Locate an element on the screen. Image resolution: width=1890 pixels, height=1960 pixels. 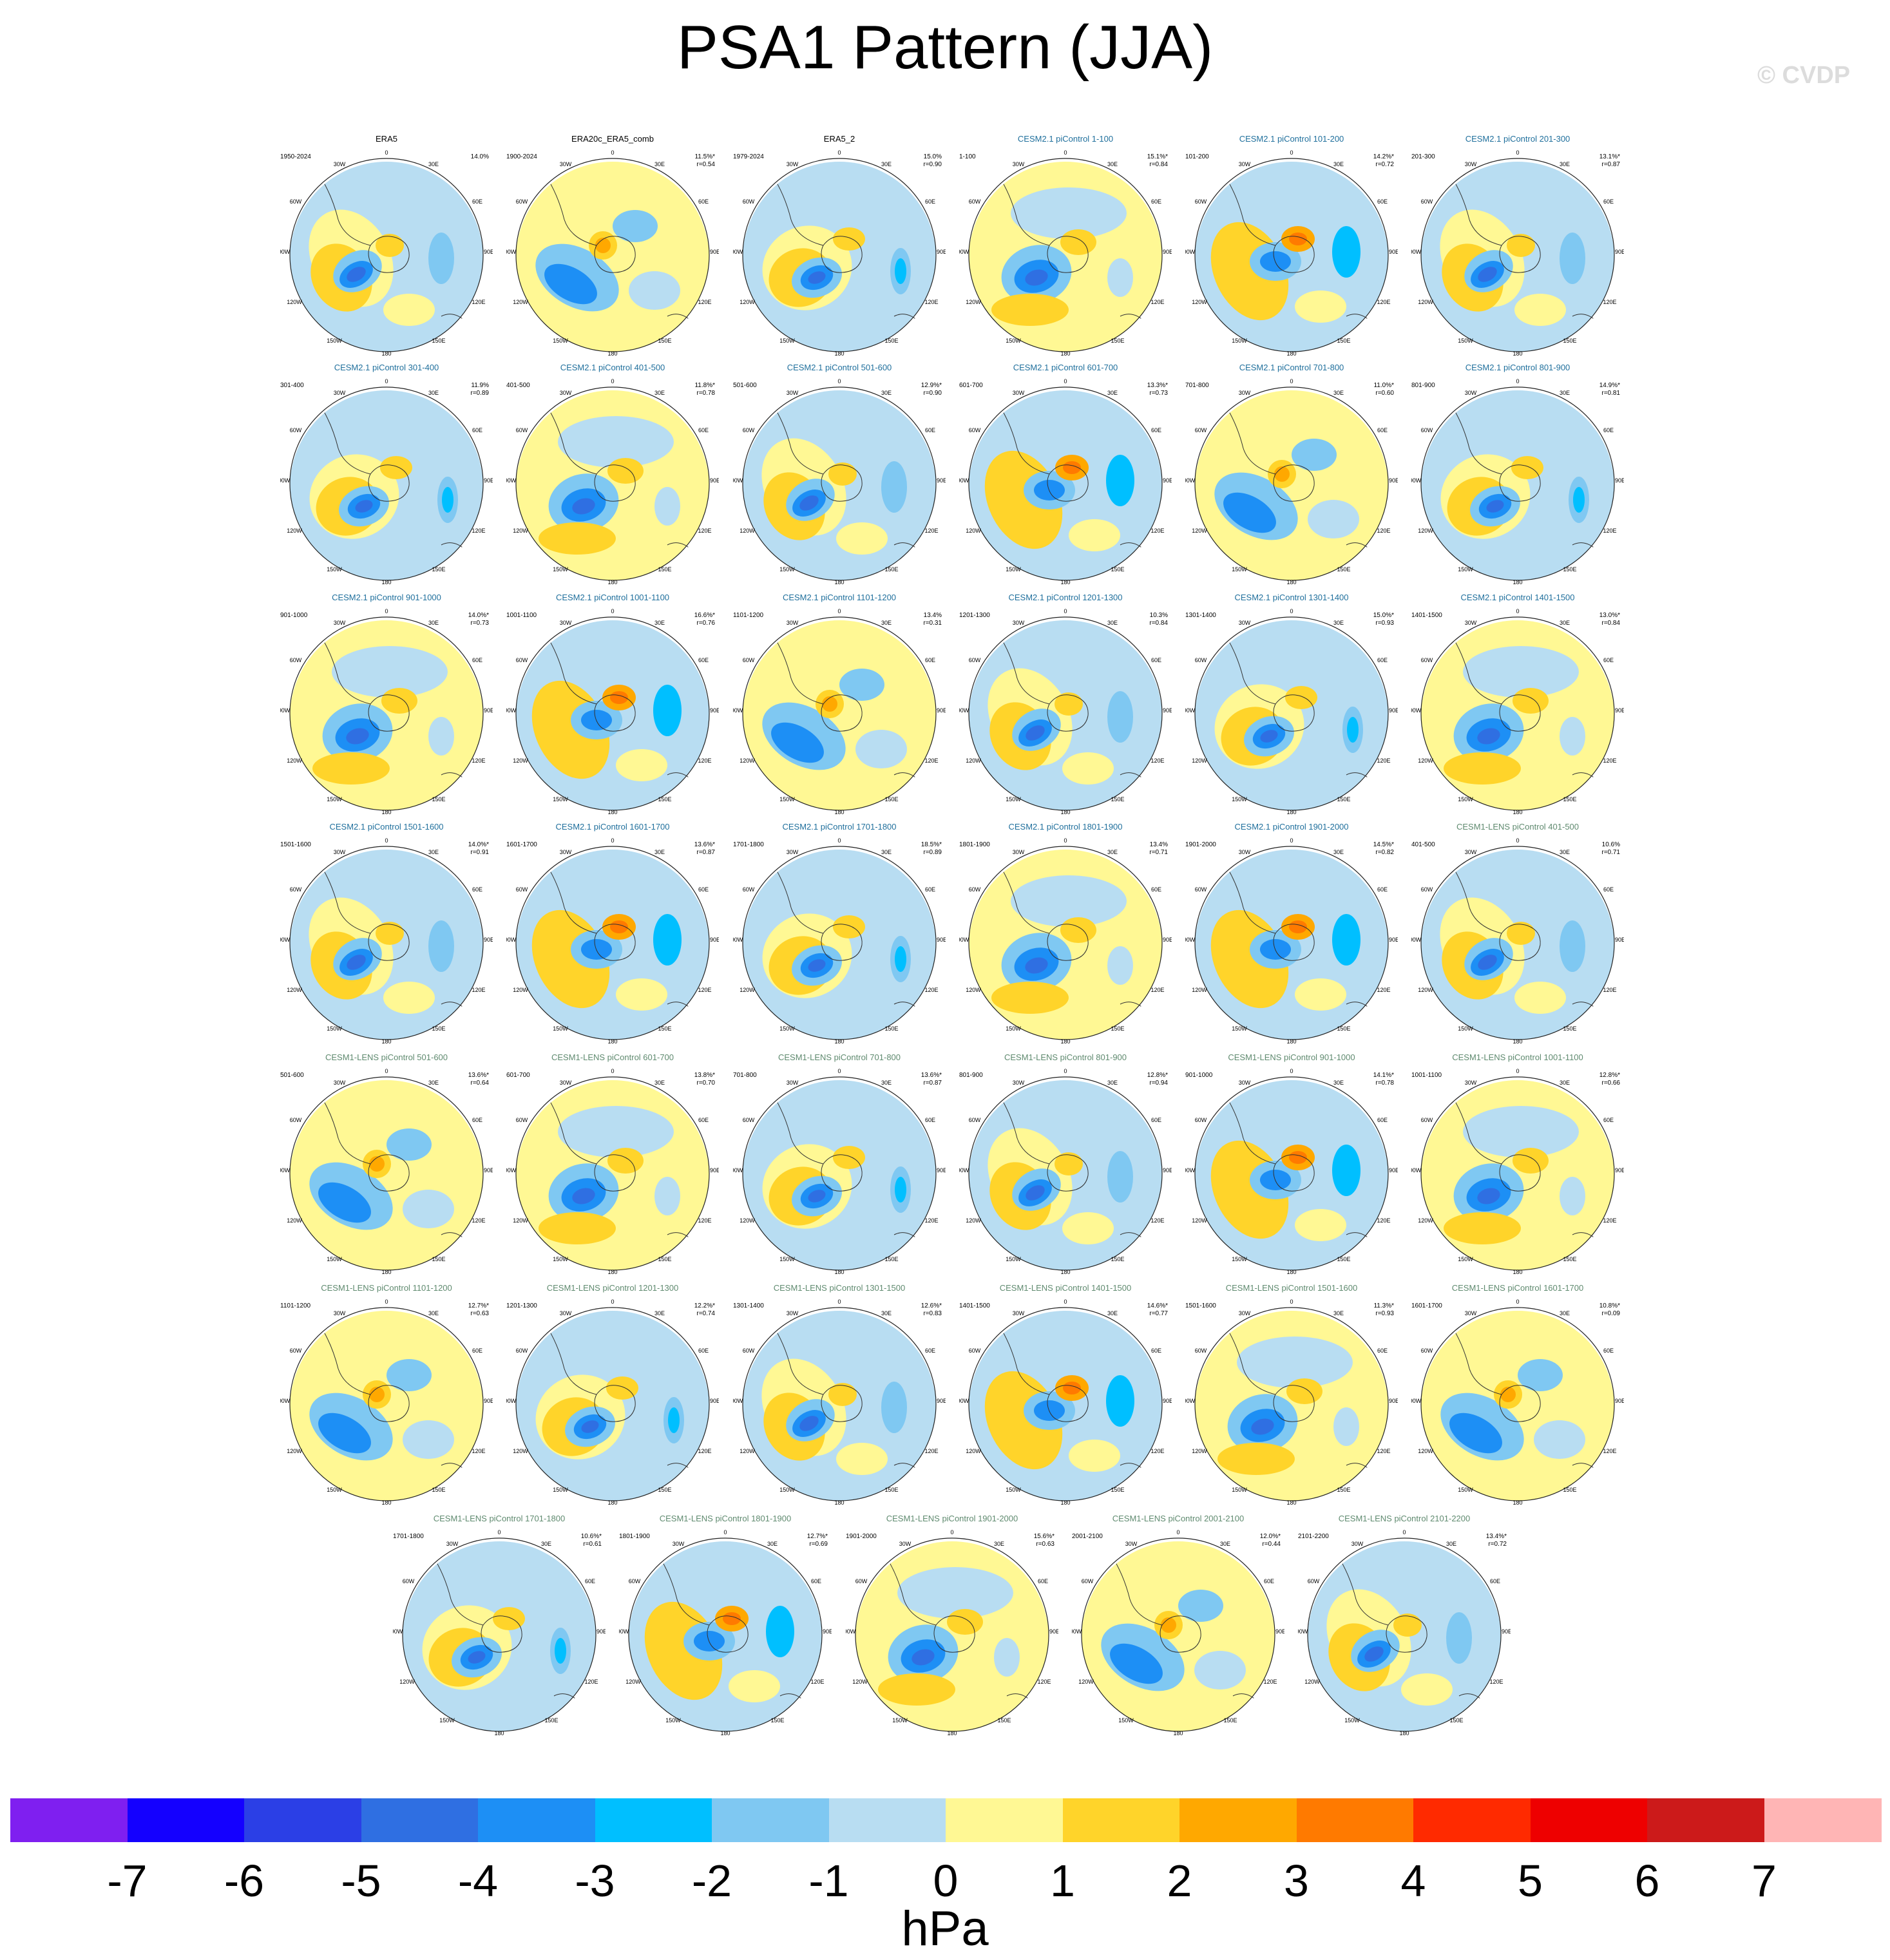
panel-title: CESM2.1 piControl 1901-2000 is located at coordinates (1291, 827).